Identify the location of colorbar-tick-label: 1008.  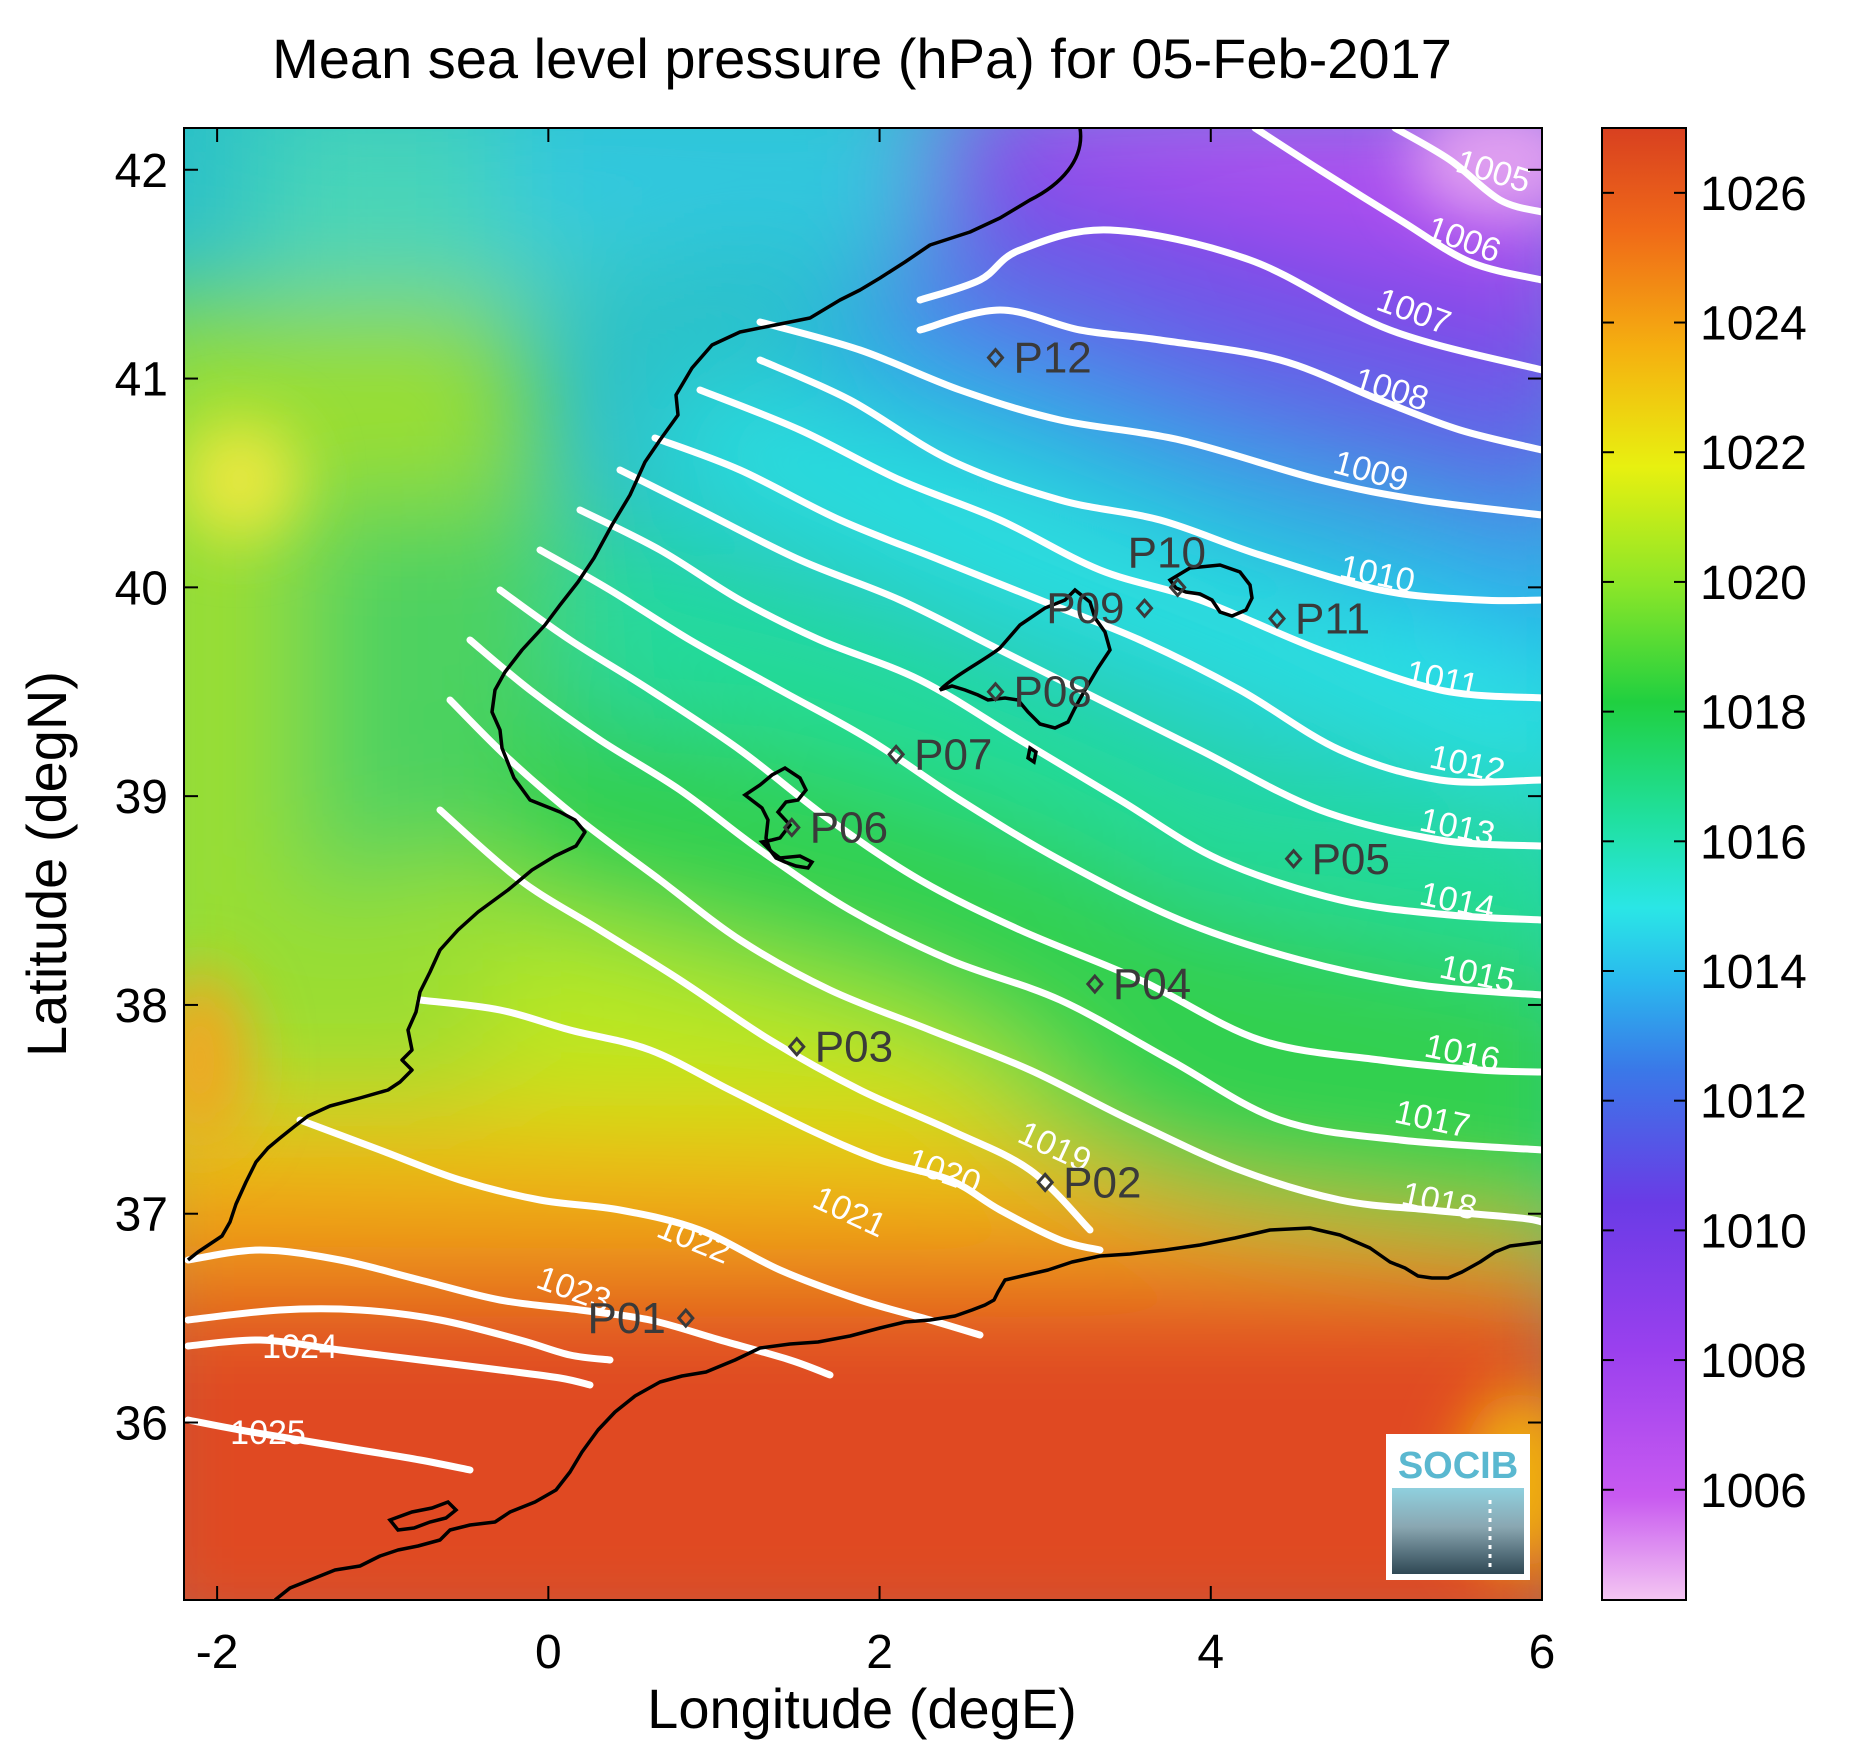
(1753, 1361).